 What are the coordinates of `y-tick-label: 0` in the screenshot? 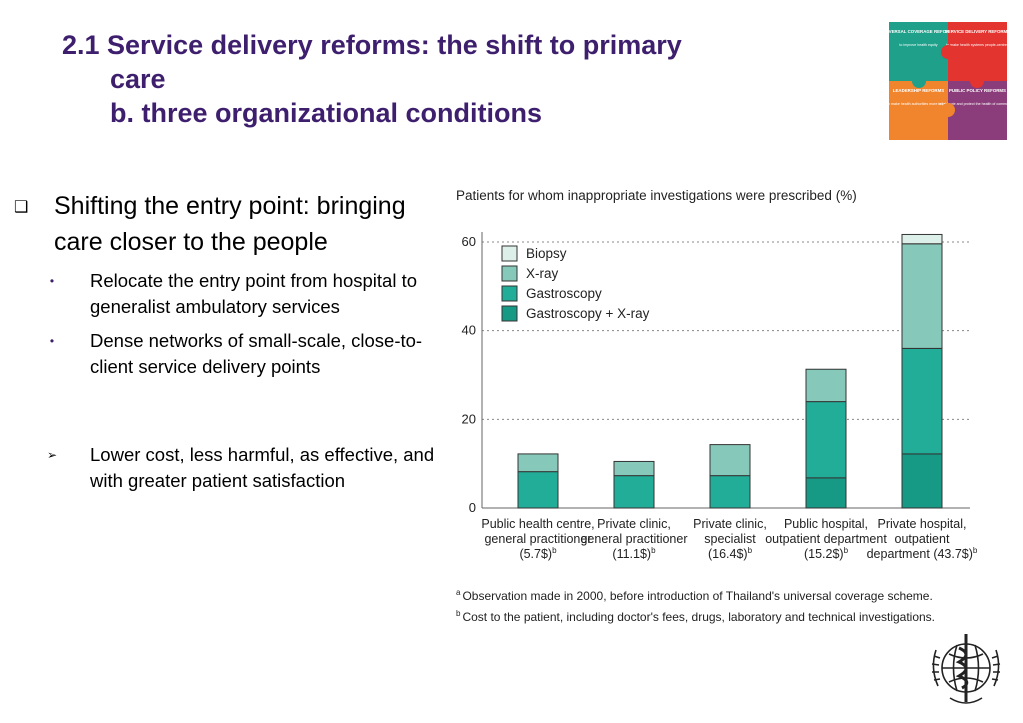 It's located at (472, 507).